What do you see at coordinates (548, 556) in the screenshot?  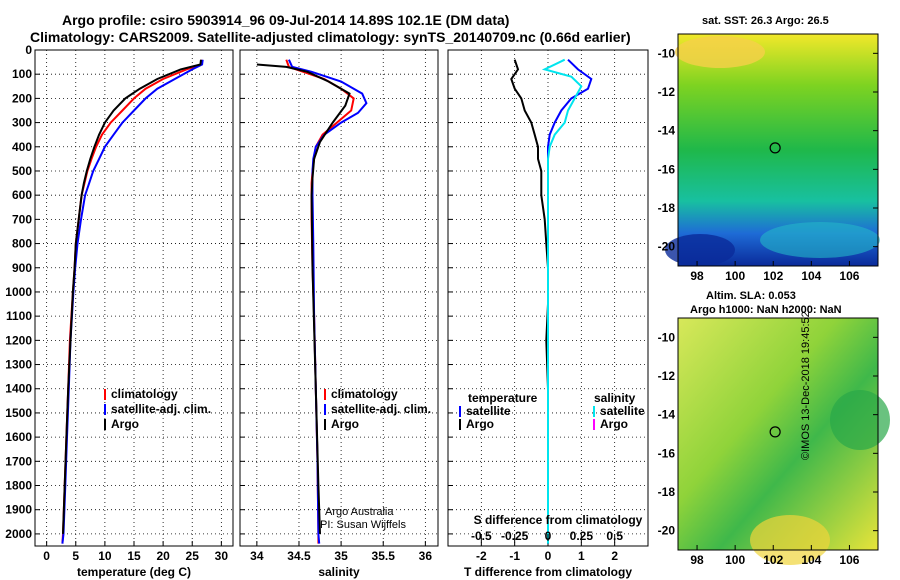 I see `x-tick-label: 0` at bounding box center [548, 556].